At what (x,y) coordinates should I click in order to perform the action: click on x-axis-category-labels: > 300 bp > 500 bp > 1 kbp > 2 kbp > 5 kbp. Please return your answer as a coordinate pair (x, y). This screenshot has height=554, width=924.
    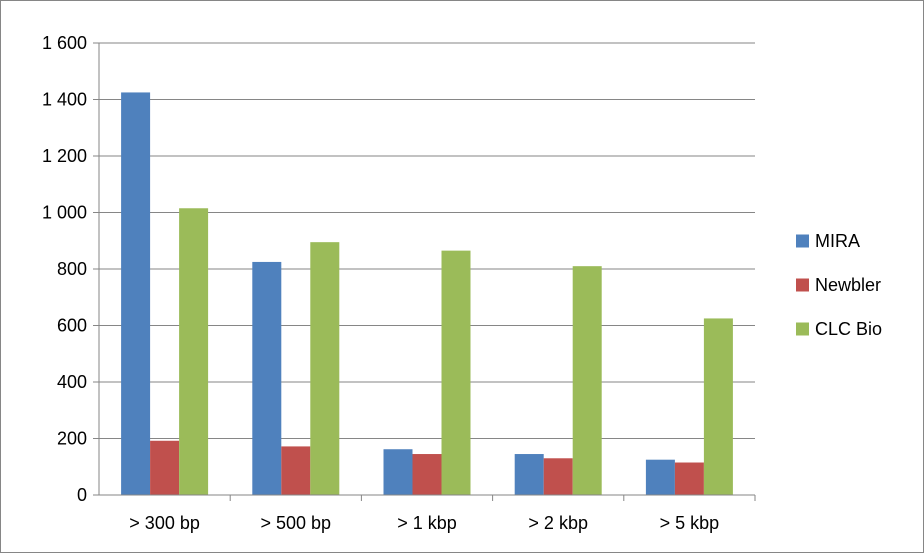
    Looking at the image, I should click on (424, 523).